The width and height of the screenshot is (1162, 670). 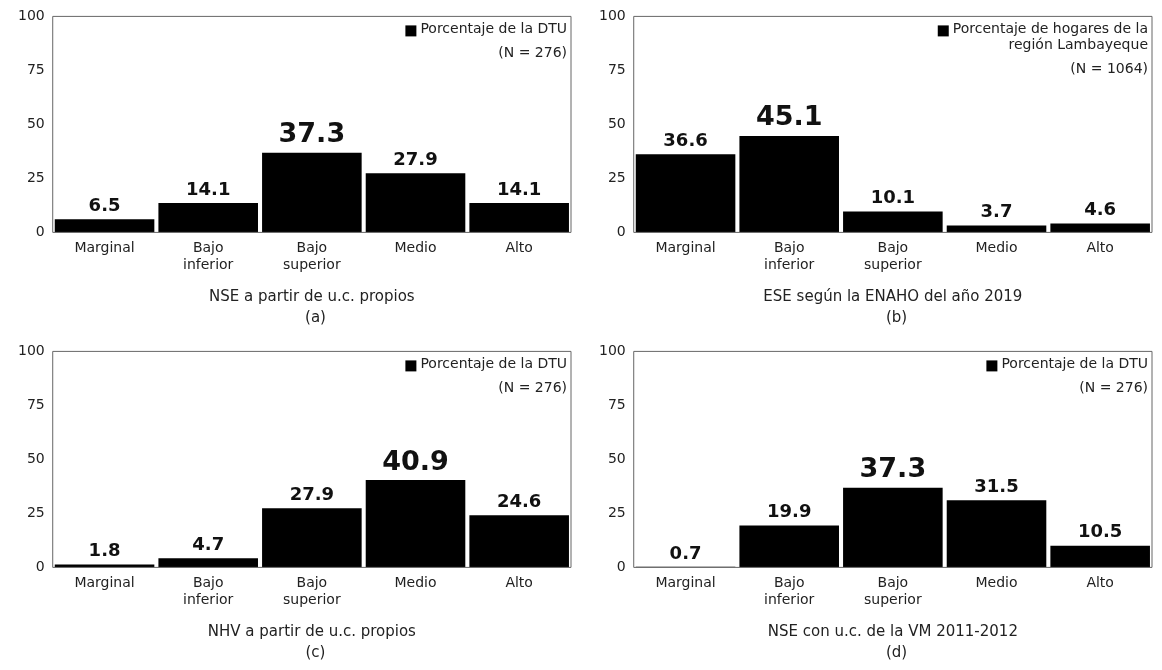 I want to click on x-axis-title: NSE con u.c. de la VM 2011-2012, so click(x=892, y=630).